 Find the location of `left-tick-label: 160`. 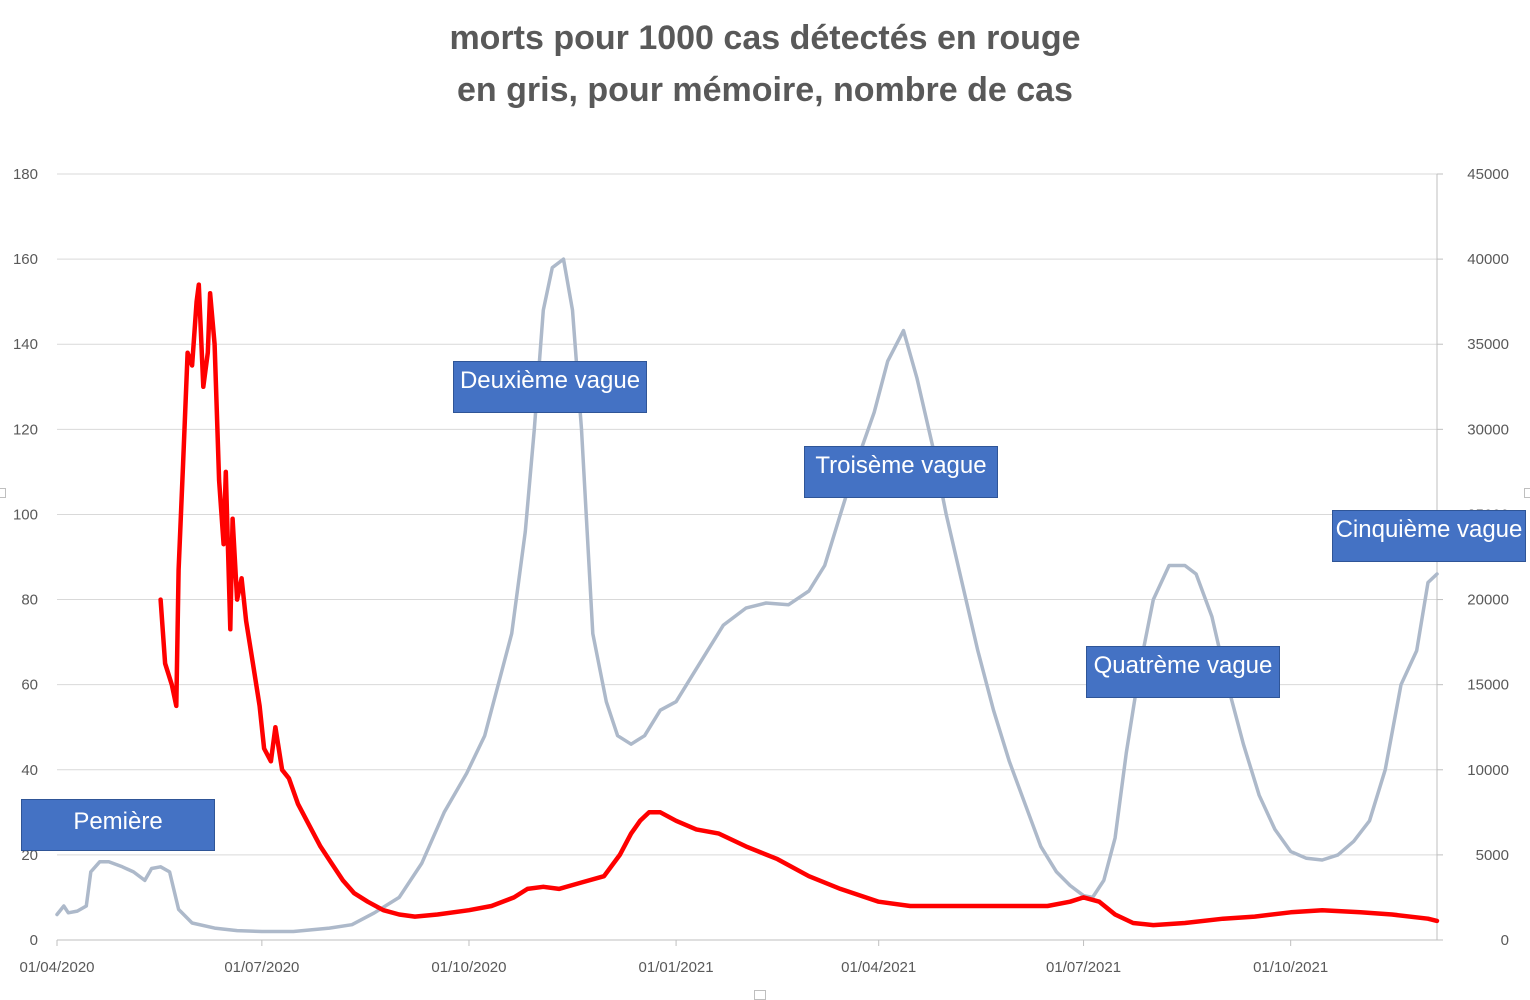

left-tick-label: 160 is located at coordinates (25, 259).